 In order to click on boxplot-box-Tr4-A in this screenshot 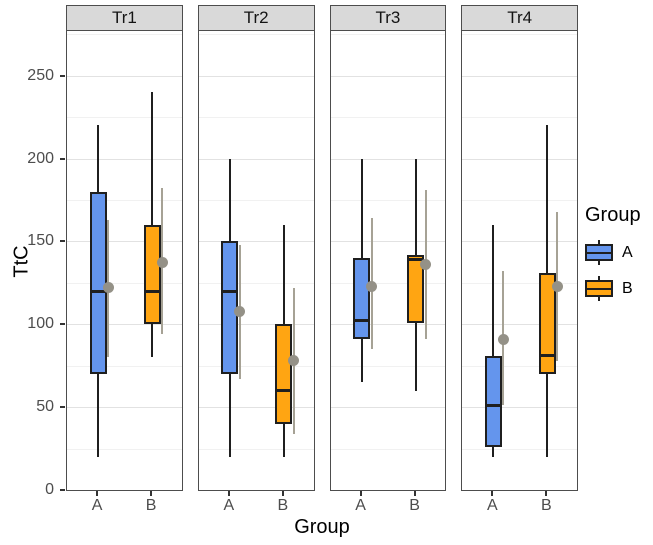, I will do `click(493, 401)`.